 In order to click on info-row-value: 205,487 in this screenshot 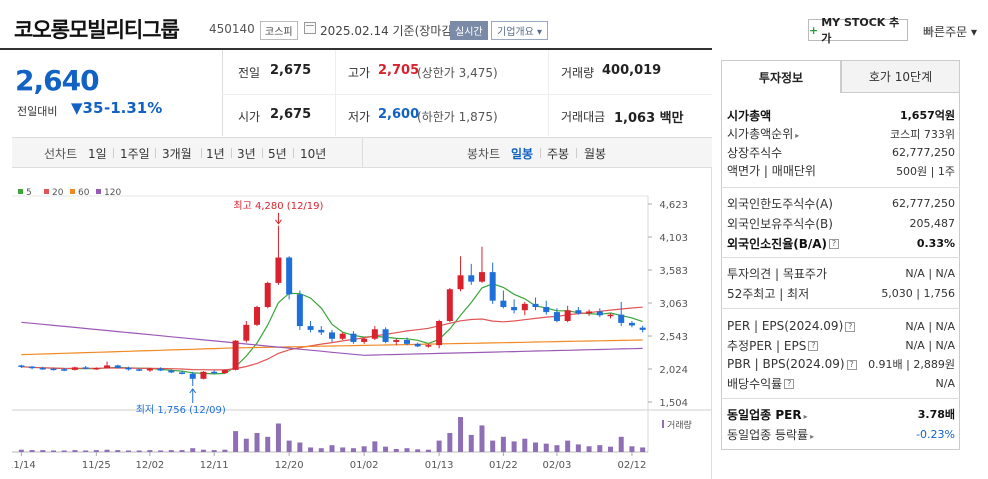, I will do `click(932, 223)`.